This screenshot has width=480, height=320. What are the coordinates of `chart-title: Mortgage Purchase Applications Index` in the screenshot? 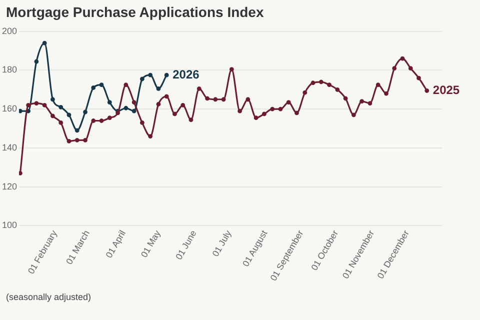 It's located at (135, 12).